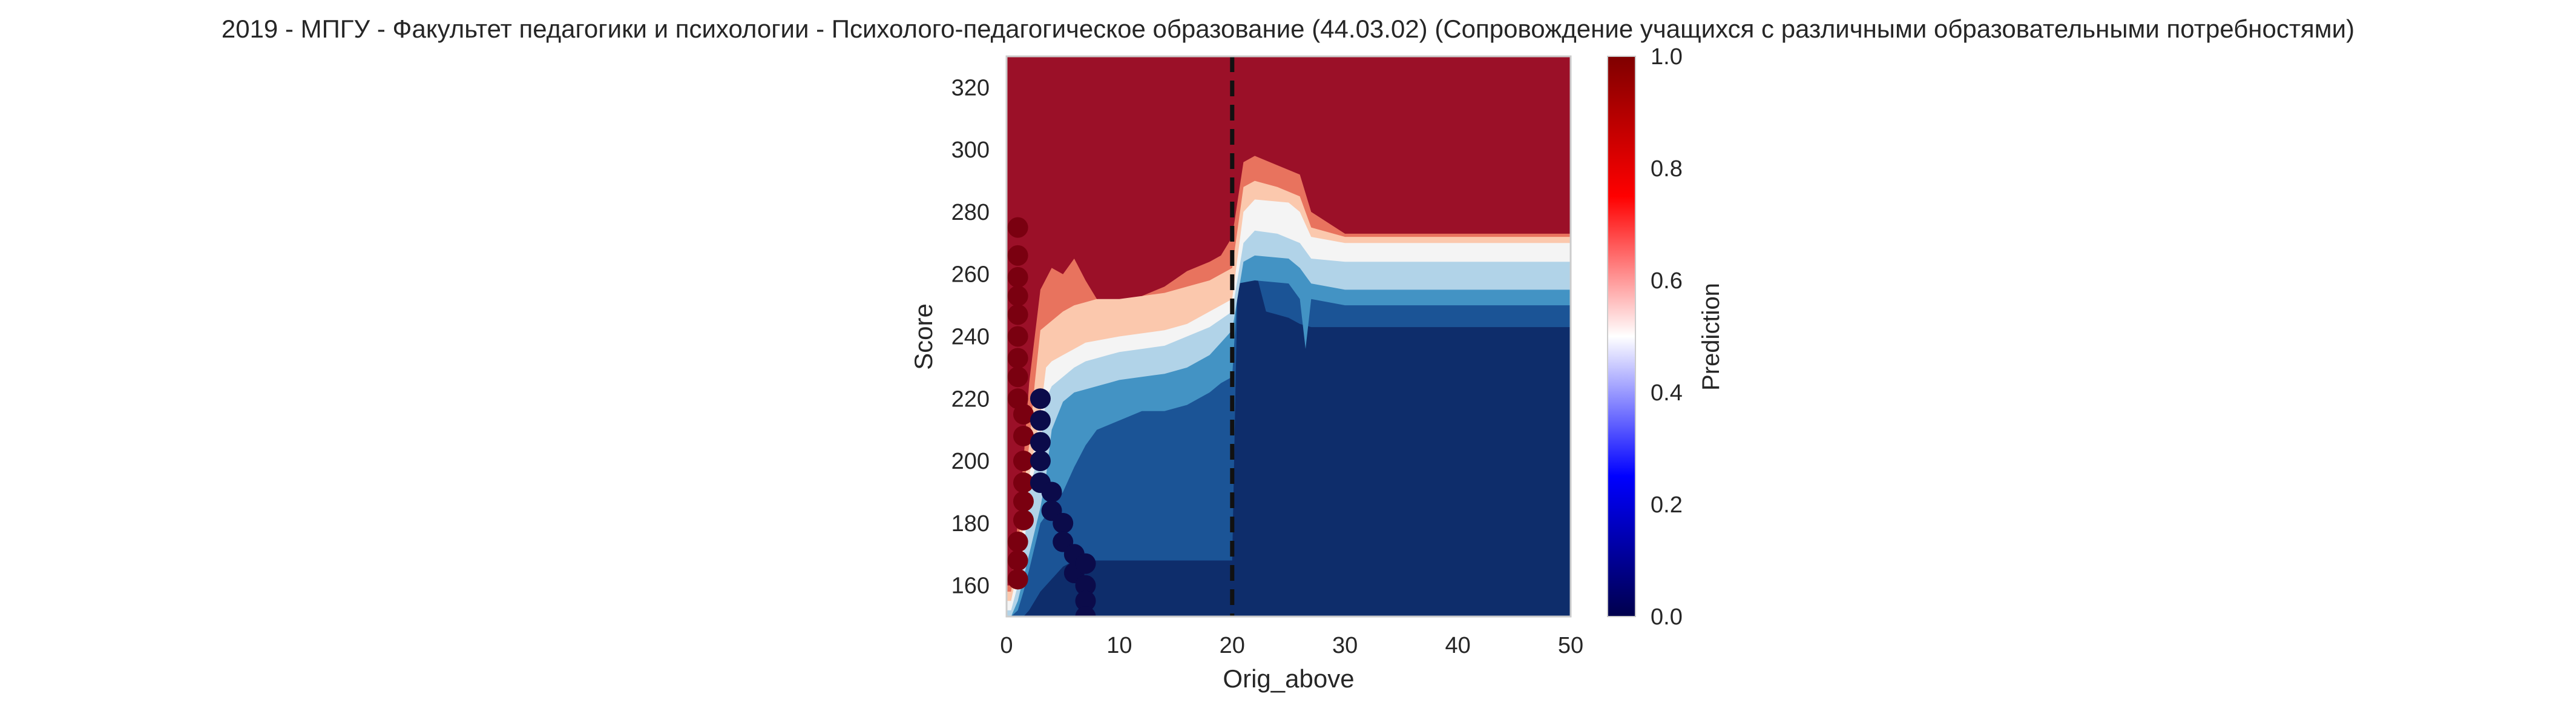 This screenshot has width=2576, height=711. I want to click on x-tick-label: 40, so click(1457, 645).